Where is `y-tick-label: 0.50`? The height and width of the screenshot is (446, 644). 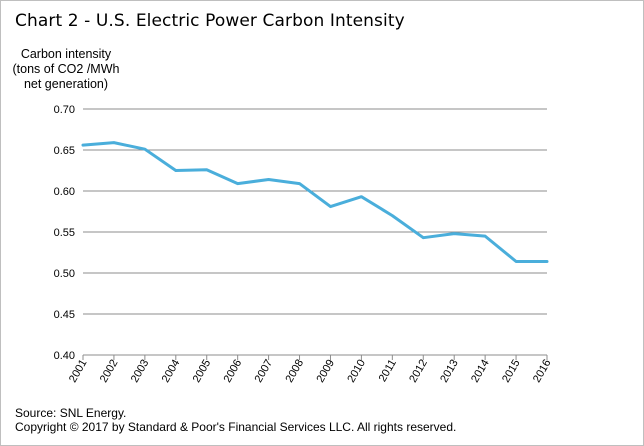 y-tick-label: 0.50 is located at coordinates (64, 274).